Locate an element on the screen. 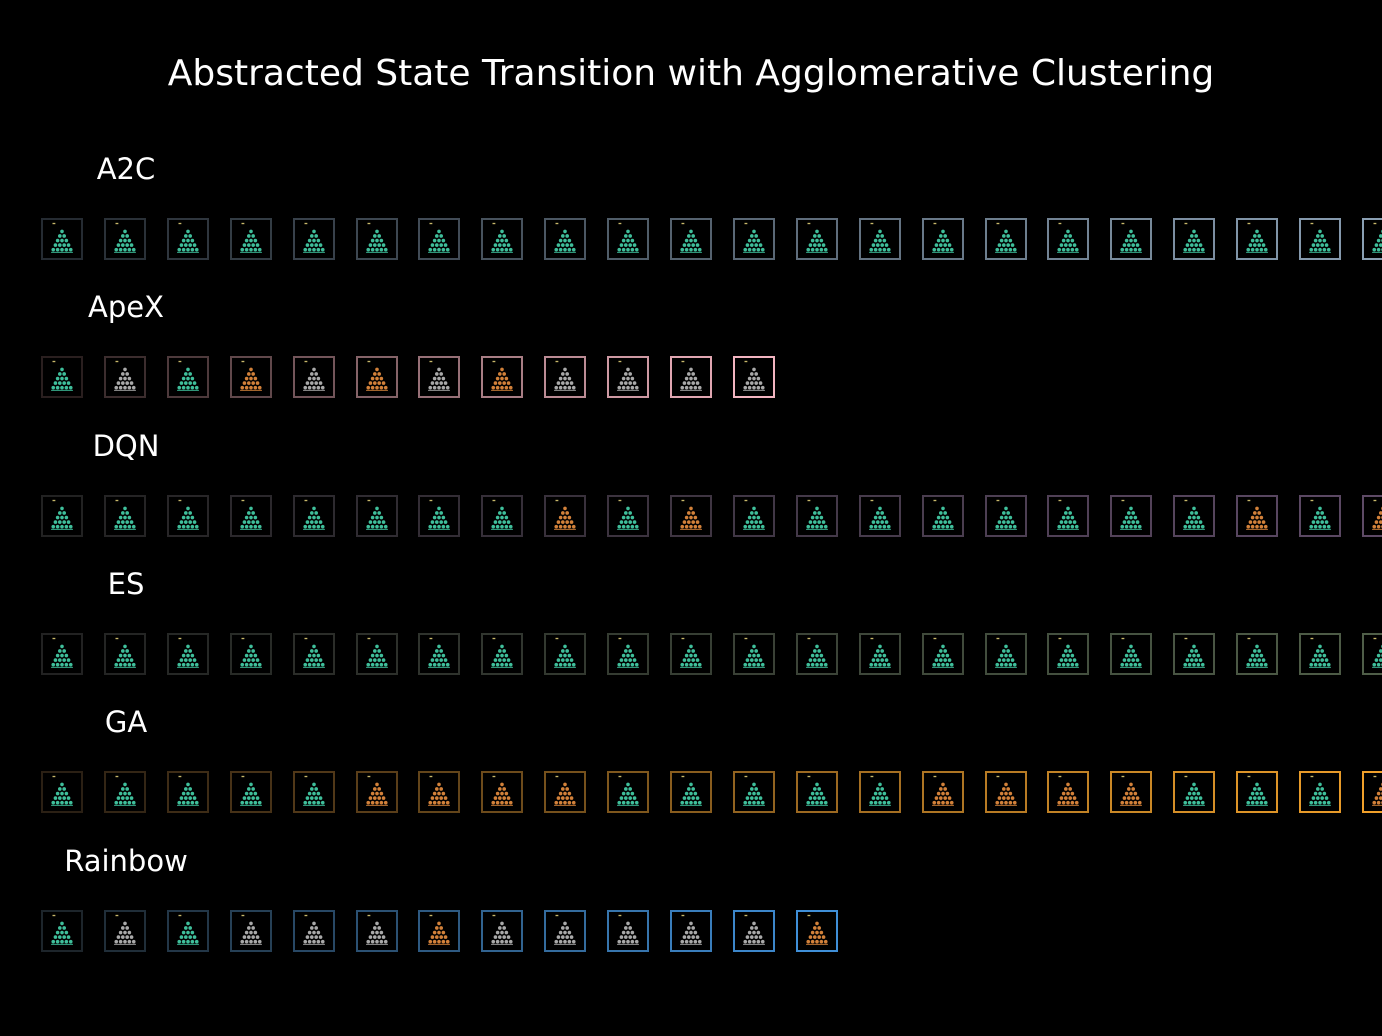 The width and height of the screenshot is (1382, 1036). row-label-dqn: DQN is located at coordinates (126, 445).